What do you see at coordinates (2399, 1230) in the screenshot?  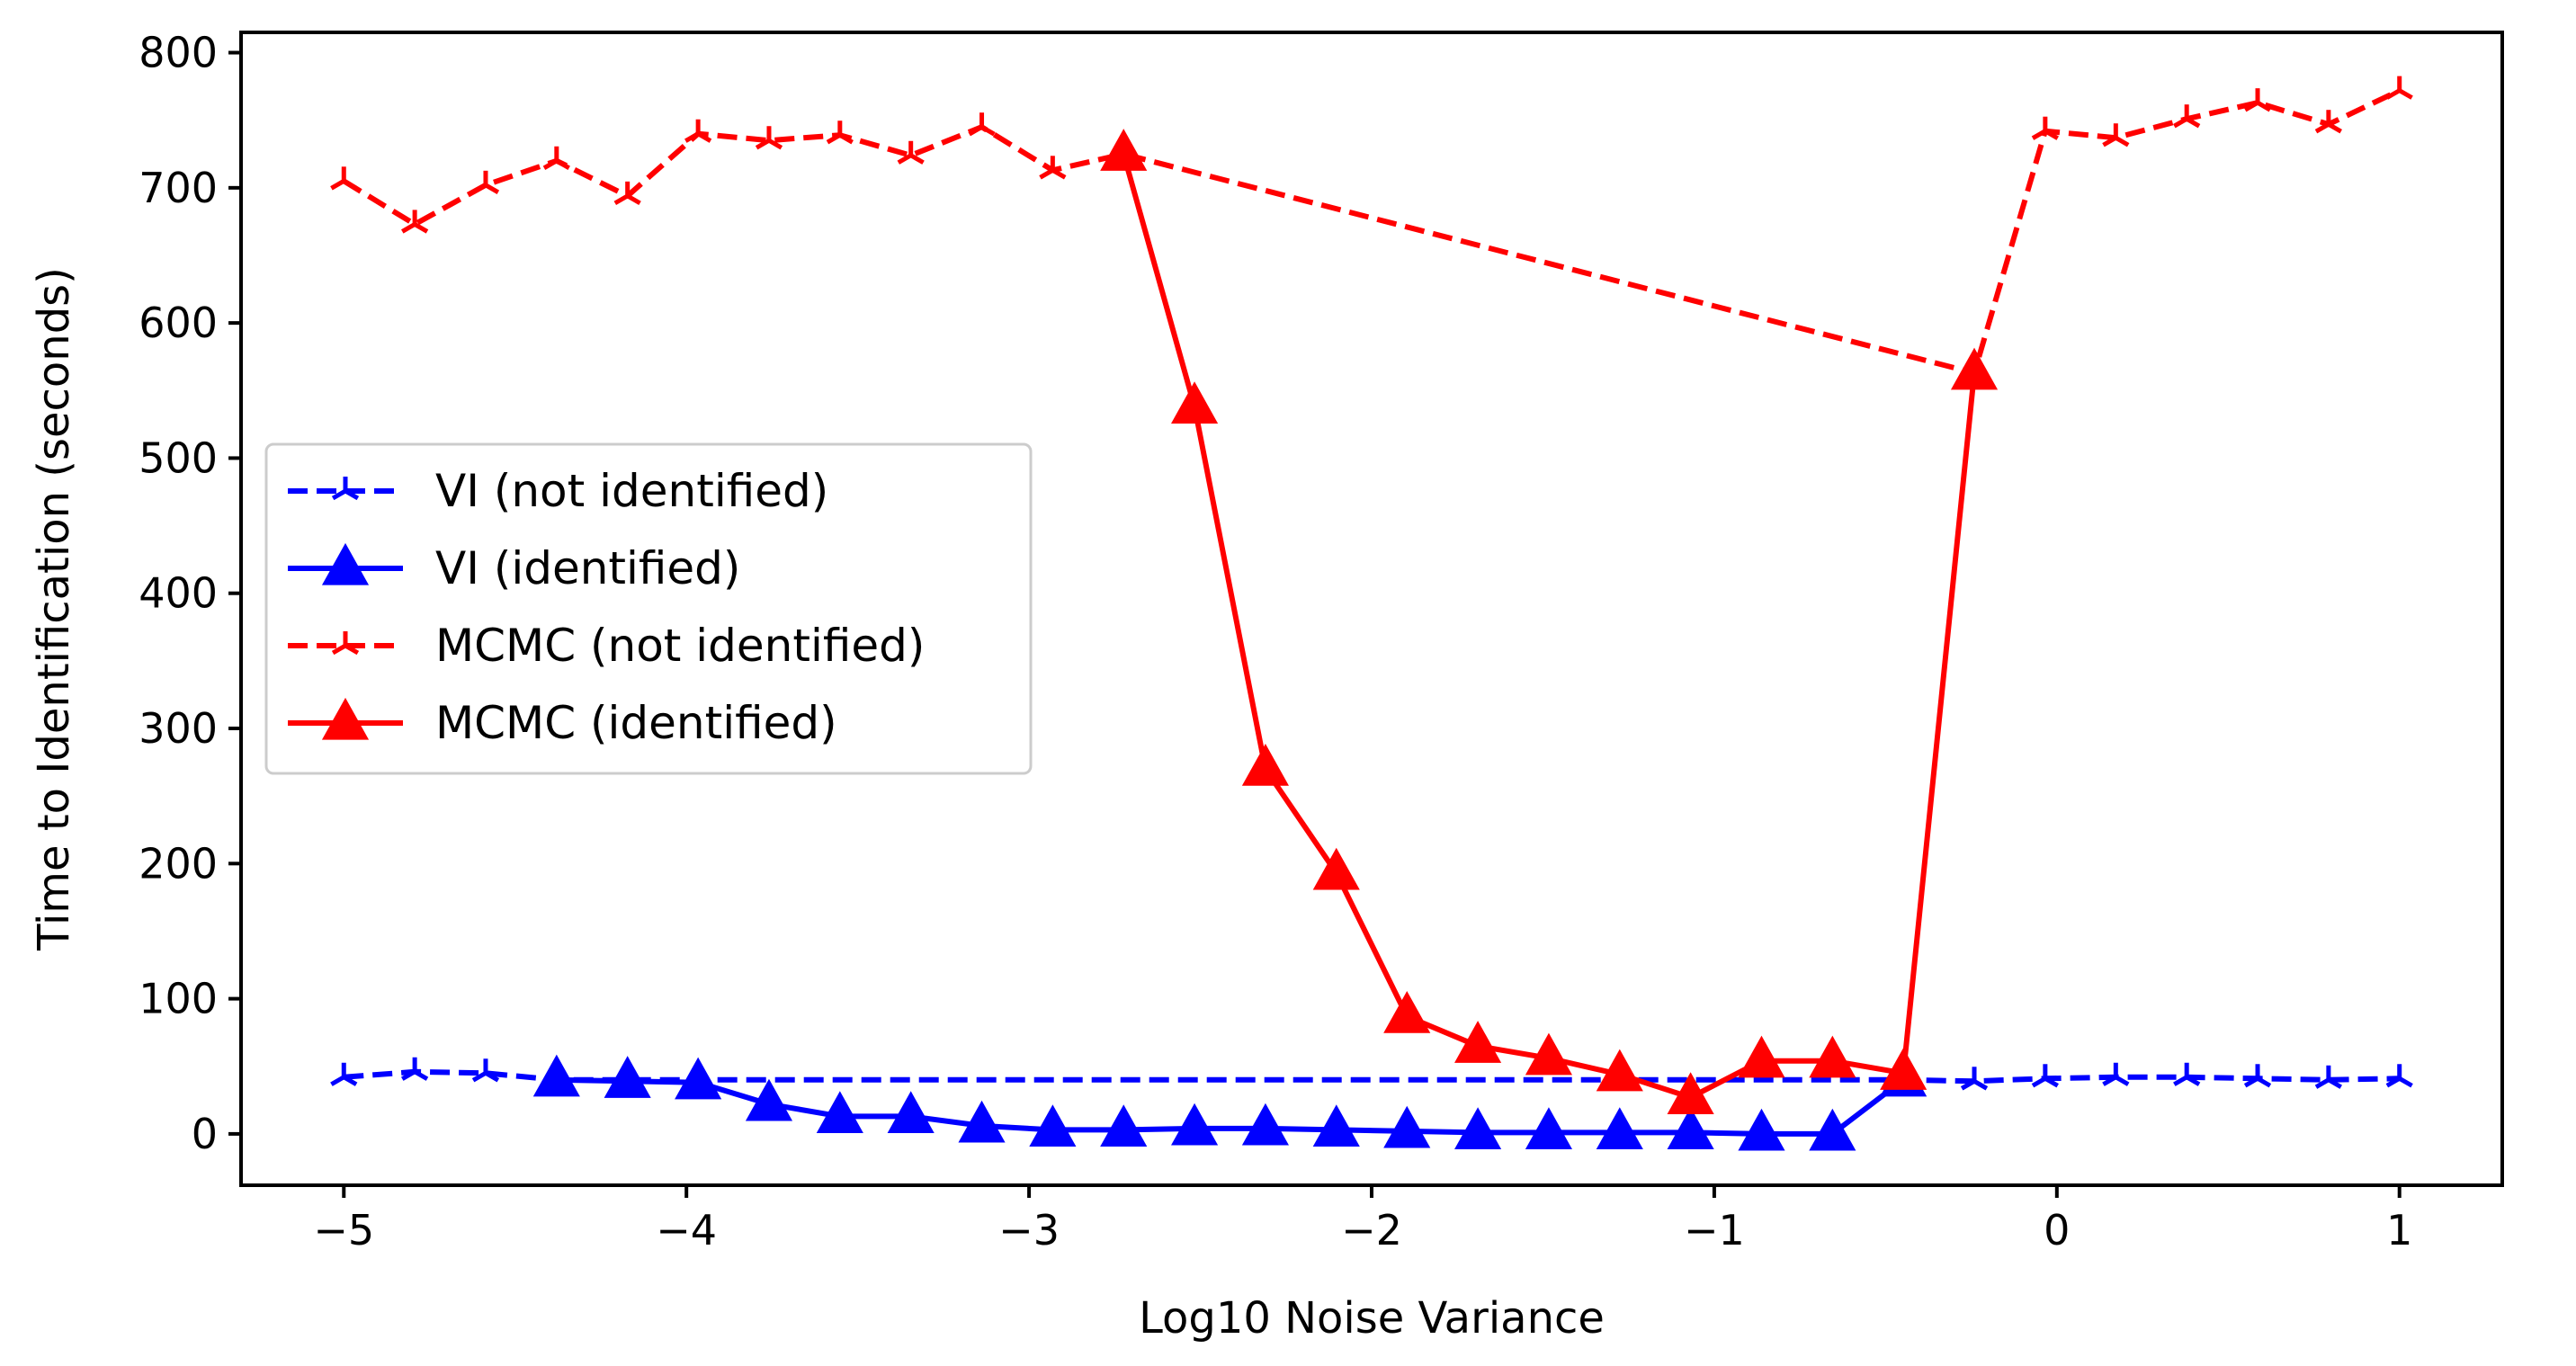 I see `x-tick-label: 1` at bounding box center [2399, 1230].